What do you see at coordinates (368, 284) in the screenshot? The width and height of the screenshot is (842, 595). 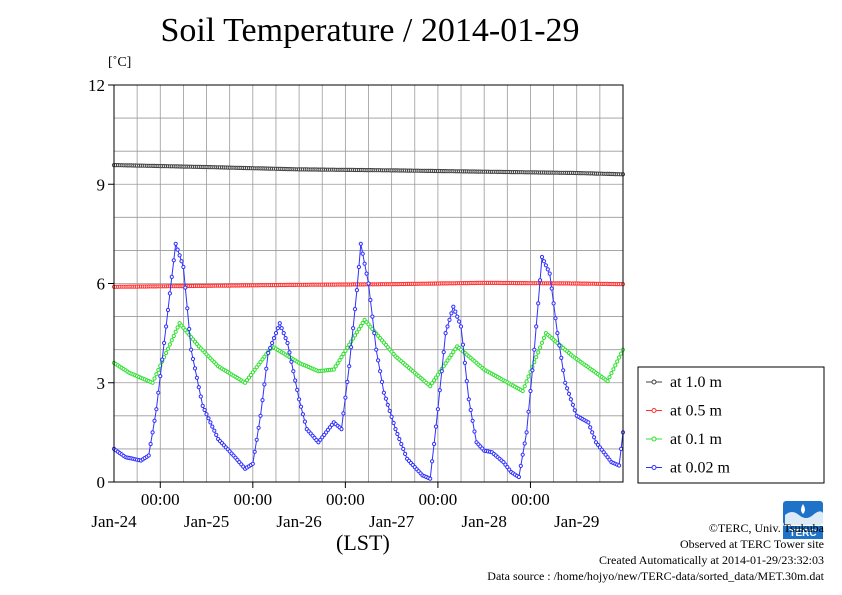 I see `series-at-0-5-m` at bounding box center [368, 284].